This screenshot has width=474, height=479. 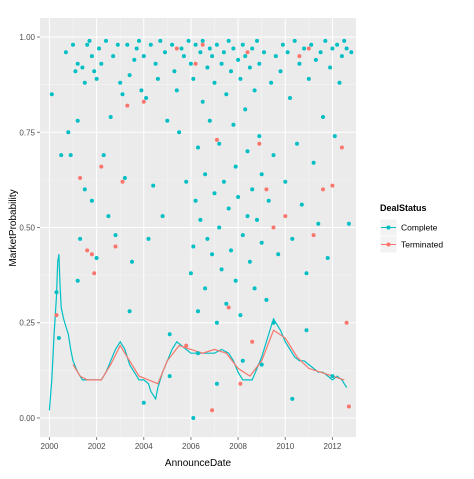 I want to click on y-axis-title: MarketProbability, so click(x=13, y=227).